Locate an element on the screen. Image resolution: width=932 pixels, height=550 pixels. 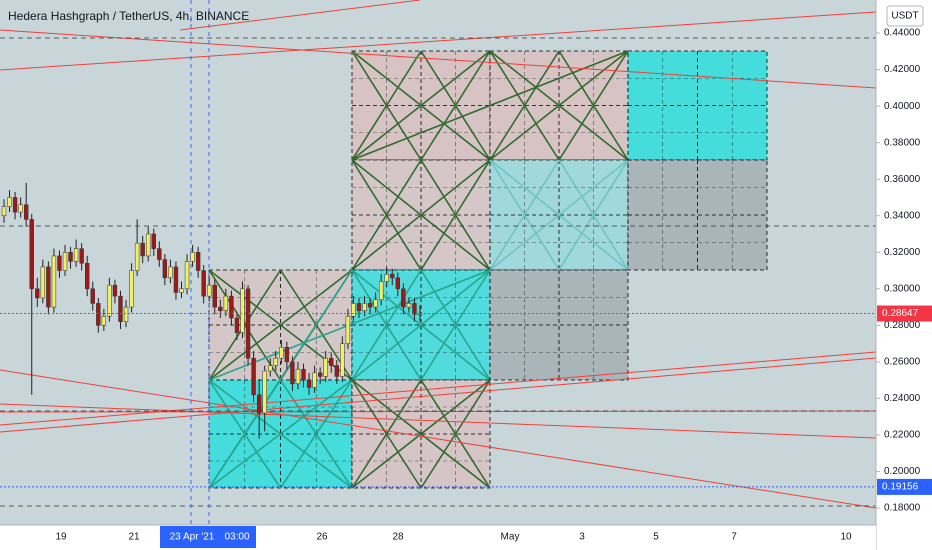
x-tick-label: 7 is located at coordinates (734, 537).